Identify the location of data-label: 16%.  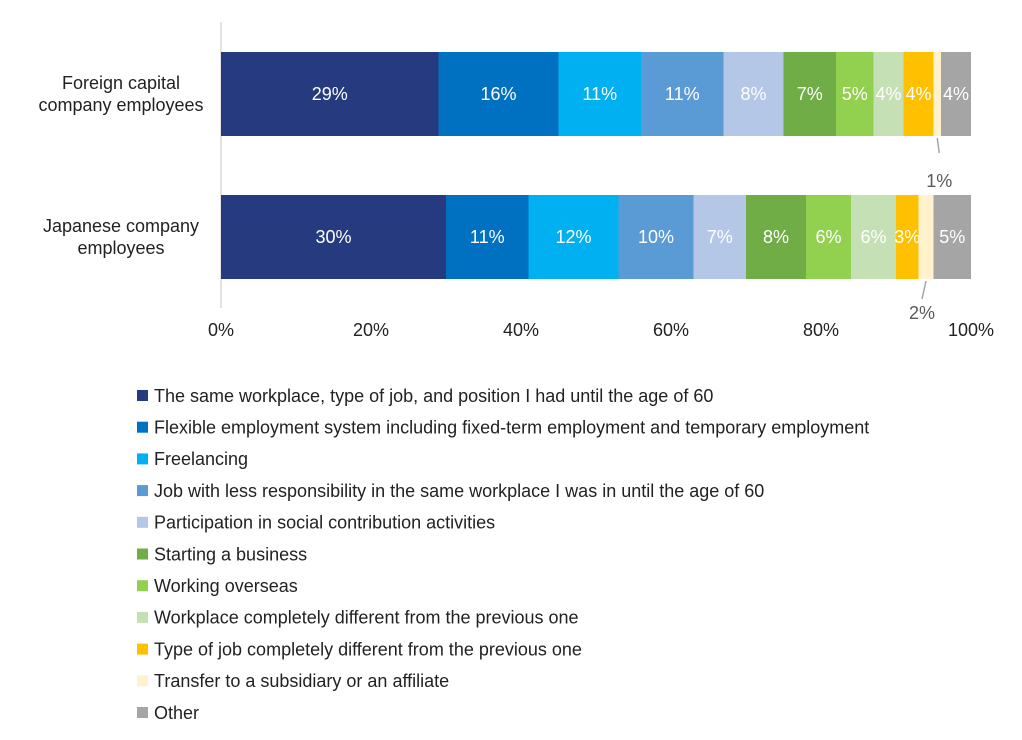
(498, 94).